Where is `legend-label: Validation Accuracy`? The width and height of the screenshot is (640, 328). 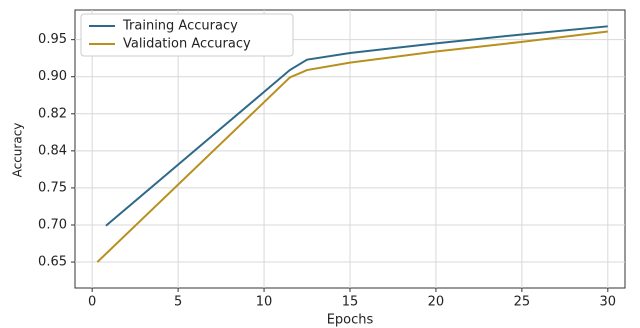 legend-label: Validation Accuracy is located at coordinates (187, 44).